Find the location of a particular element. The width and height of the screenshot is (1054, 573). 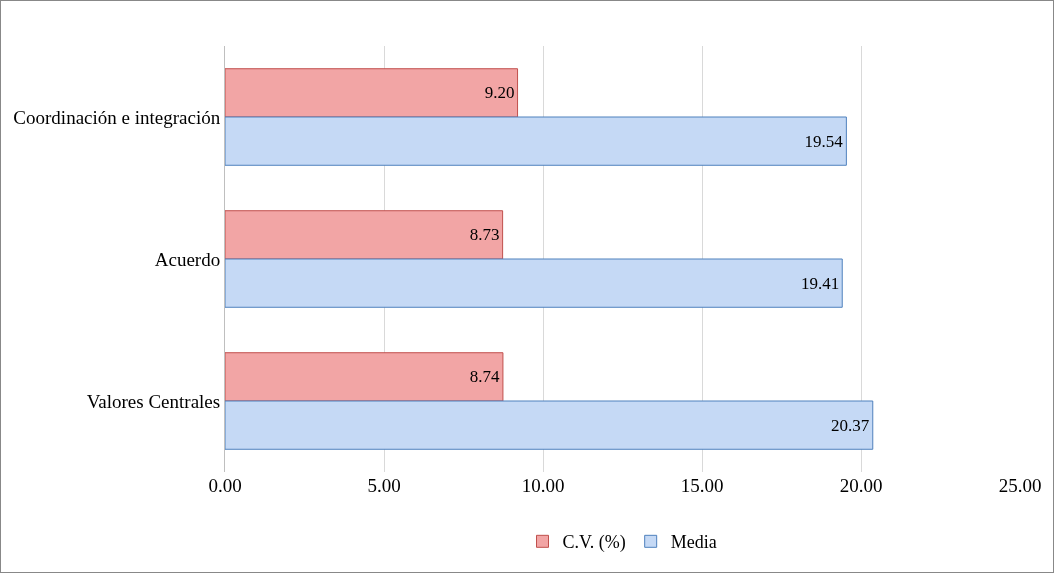

x-tick-label: 10.00 is located at coordinates (543, 485).